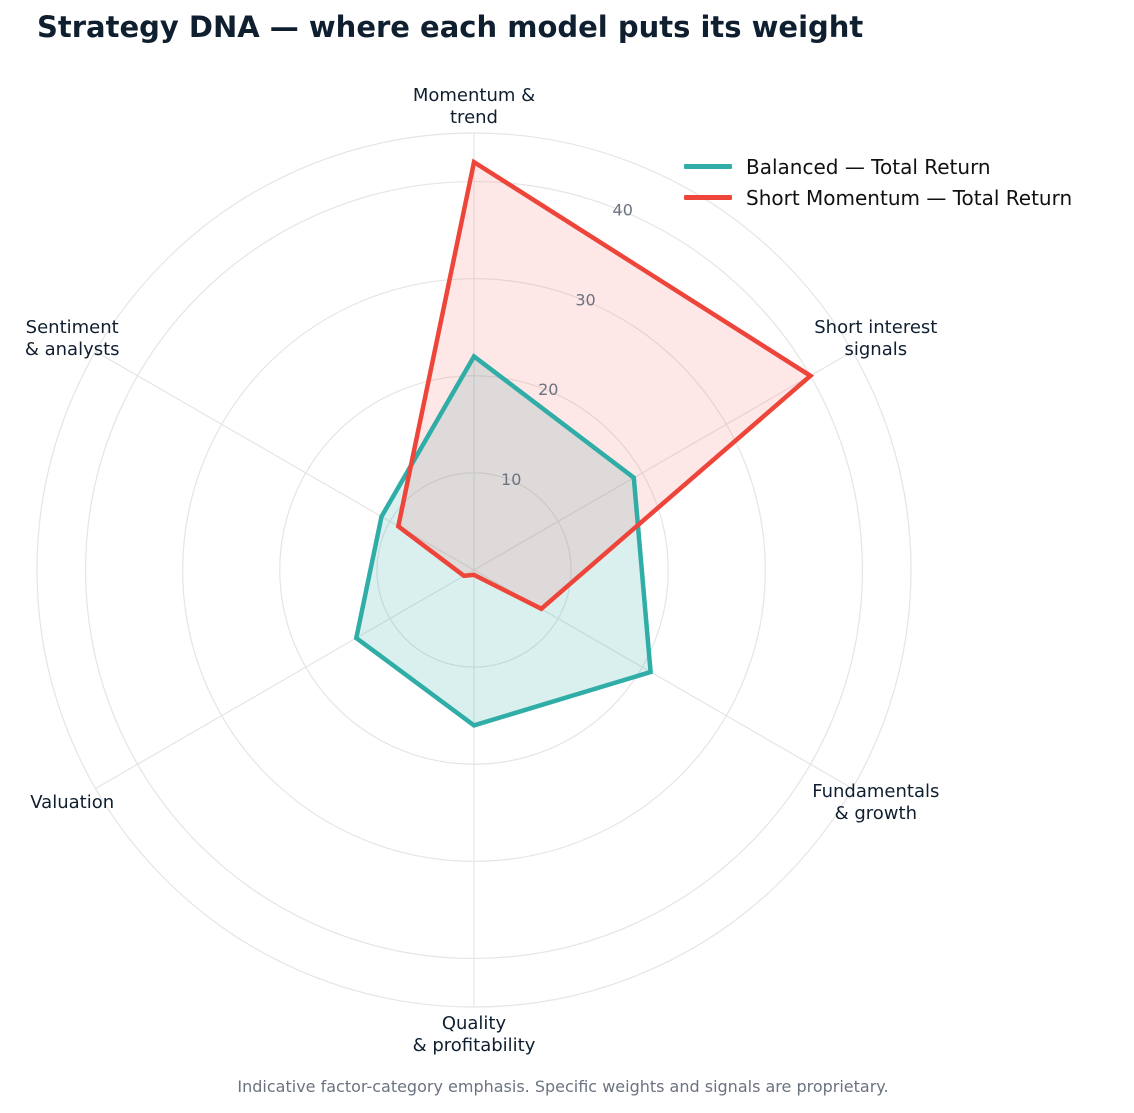  I want to click on radial-tick-labels: 10 20 30 40, so click(567, 345).